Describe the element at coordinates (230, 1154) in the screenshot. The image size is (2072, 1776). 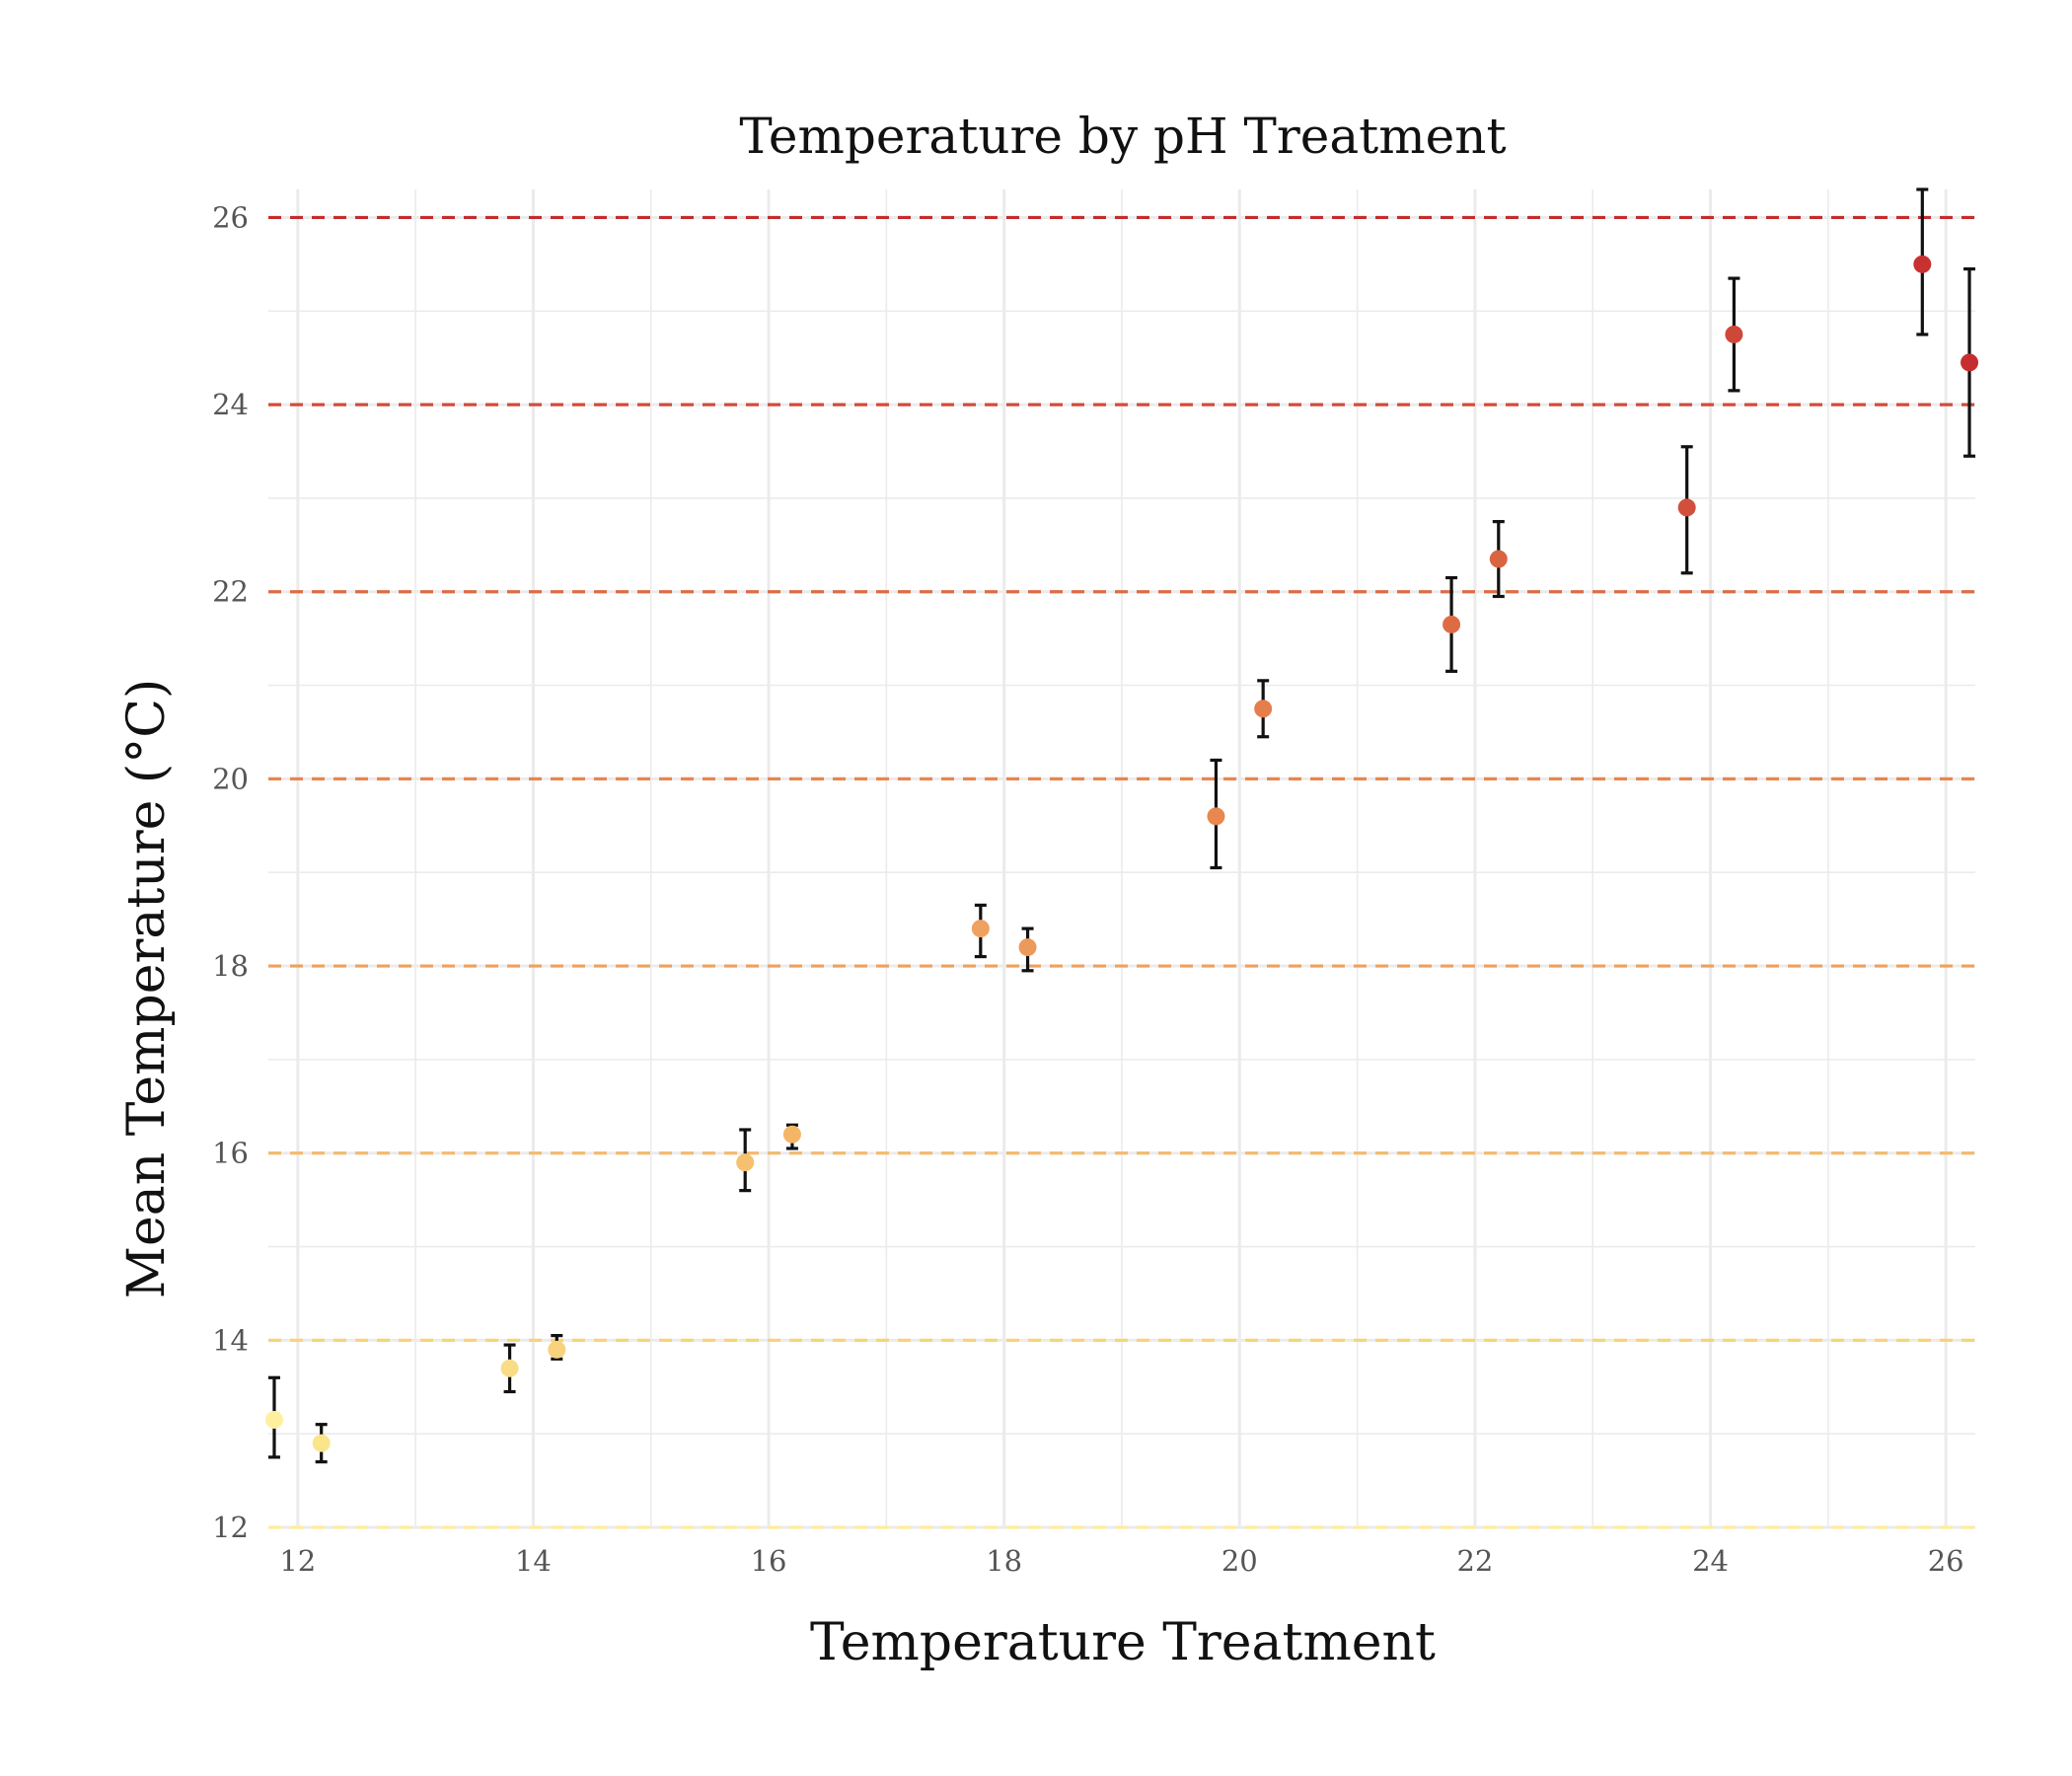
I see `y-tick-label: 16` at that location.